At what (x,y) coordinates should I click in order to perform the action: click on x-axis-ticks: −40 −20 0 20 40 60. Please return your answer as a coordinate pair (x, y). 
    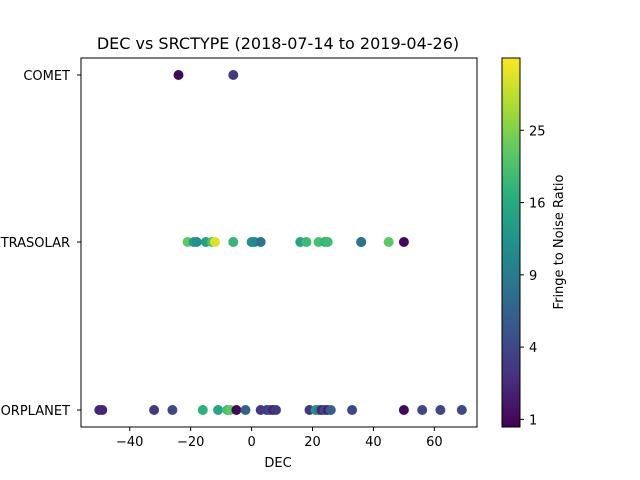
    Looking at the image, I should click on (279, 438).